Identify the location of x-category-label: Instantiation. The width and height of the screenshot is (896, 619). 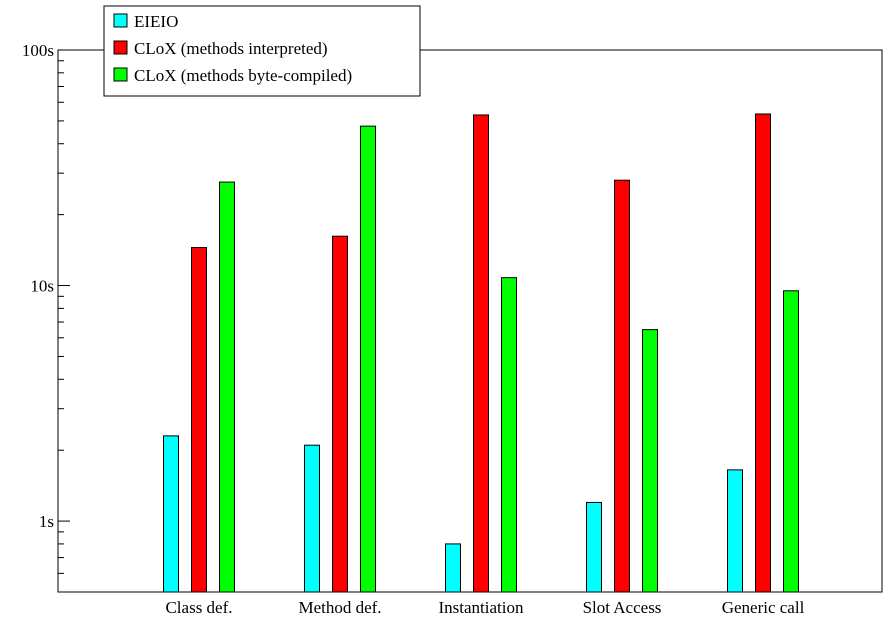
(481, 607).